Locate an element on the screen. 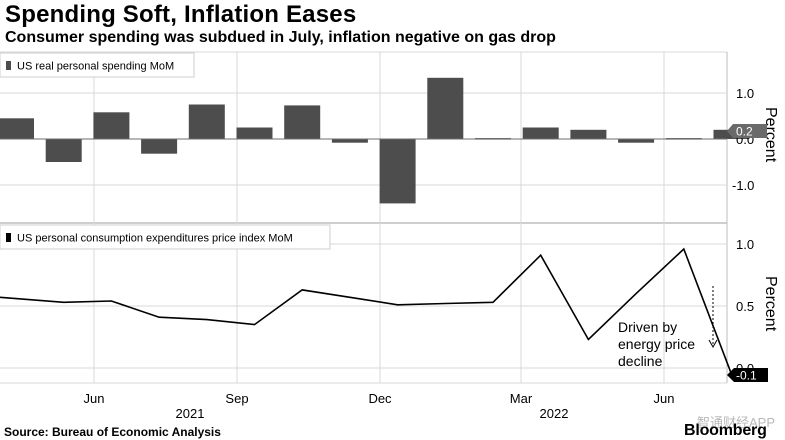  x-axis-labels: Jun Sep Dec Mar Jun 2021 2022 is located at coordinates (379, 406).